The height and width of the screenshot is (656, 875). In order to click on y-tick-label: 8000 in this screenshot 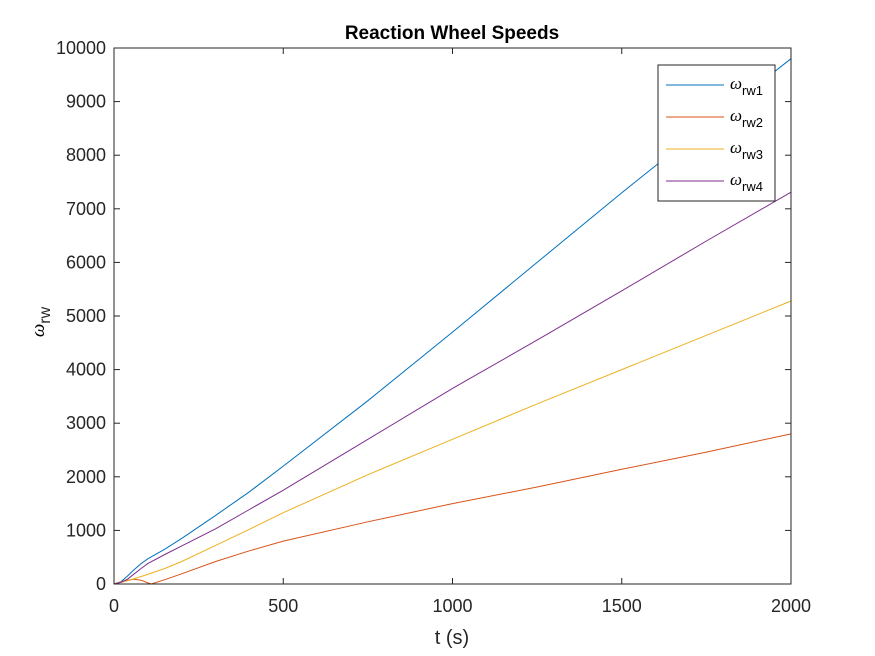, I will do `click(86, 155)`.